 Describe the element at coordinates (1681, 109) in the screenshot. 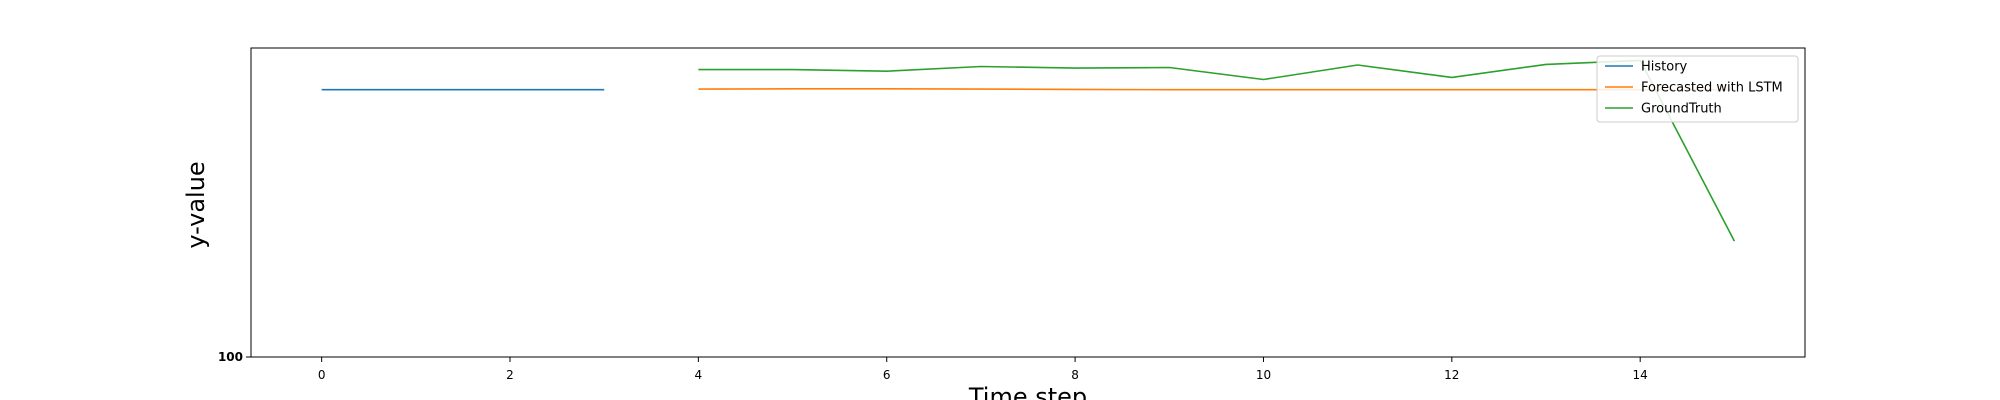

I see `legend-label: GroundTruth` at that location.